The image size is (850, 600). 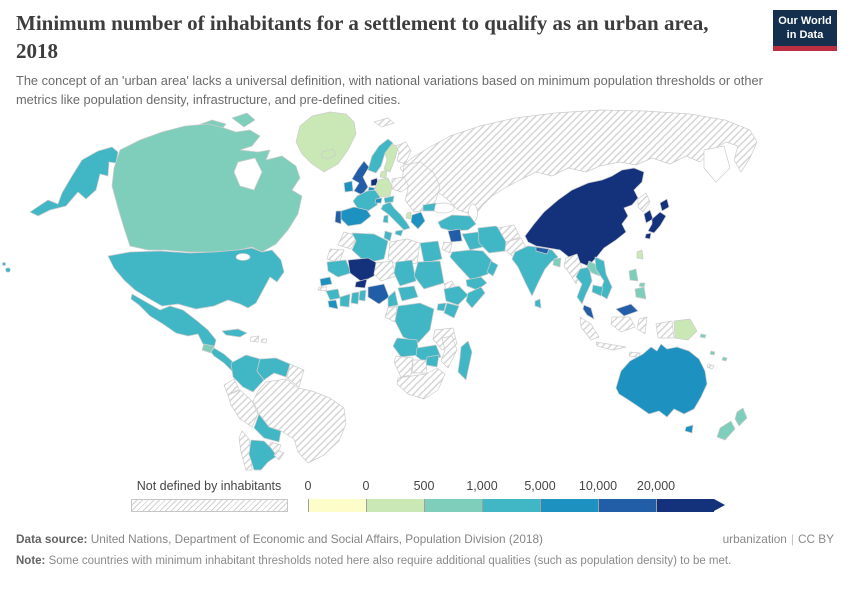 What do you see at coordinates (471, 265) in the screenshot?
I see `map-region-saudi-arabia` at bounding box center [471, 265].